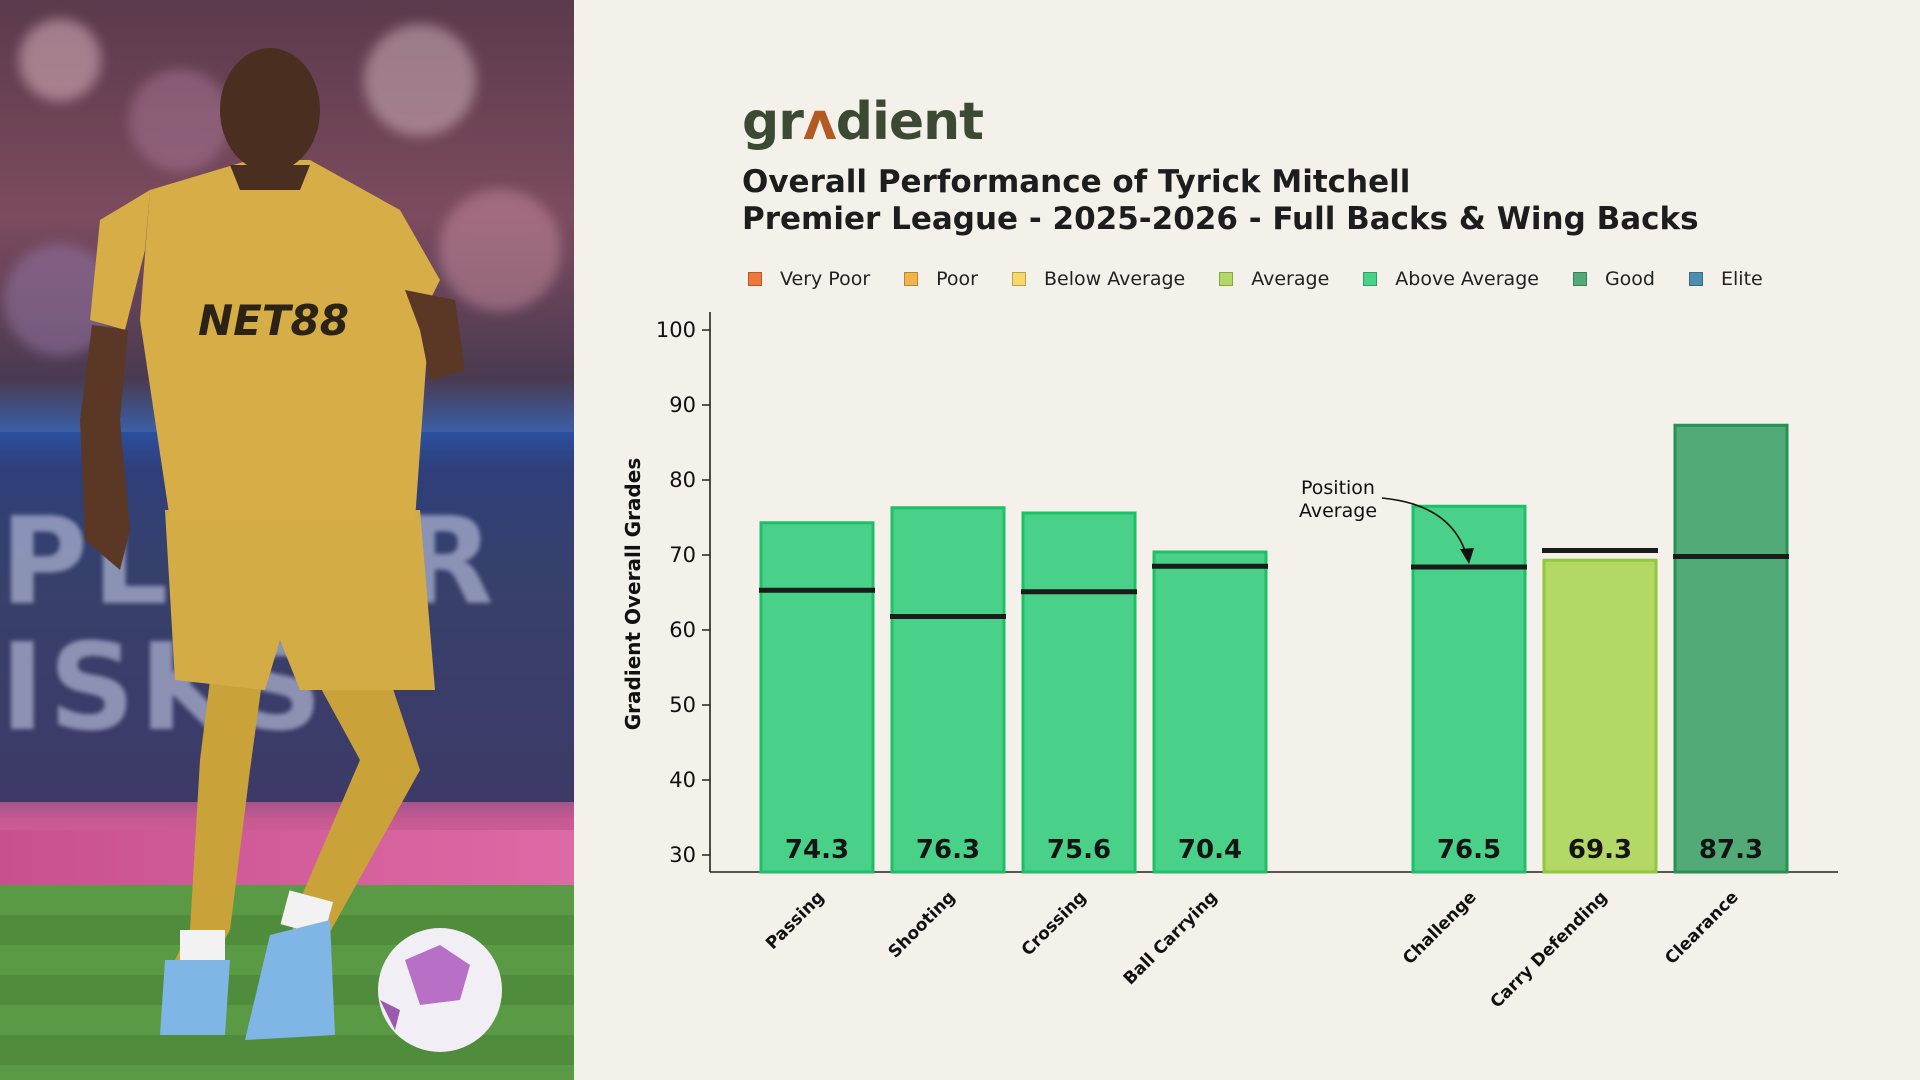 This screenshot has height=1080, width=1920. Describe the element at coordinates (1338, 488) in the screenshot. I see `annotation-line1: Position` at that location.